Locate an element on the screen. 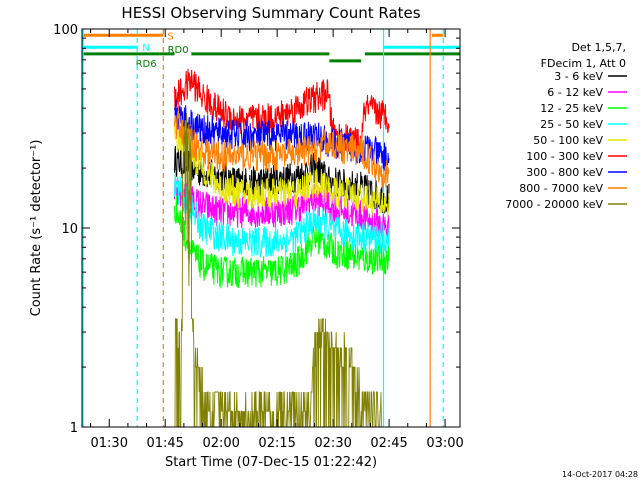  x-tick-label: 02:45 is located at coordinates (388, 443).